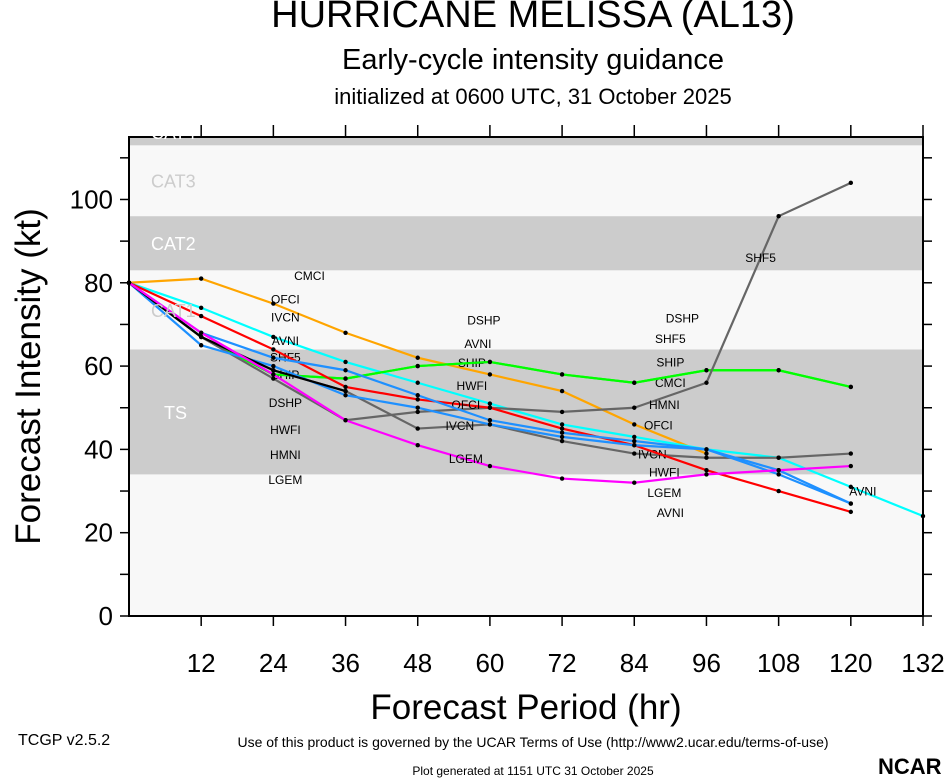 Image resolution: width=946 pixels, height=780 pixels. Describe the element at coordinates (526, 141) in the screenshot. I see `band-cat4` at that location.